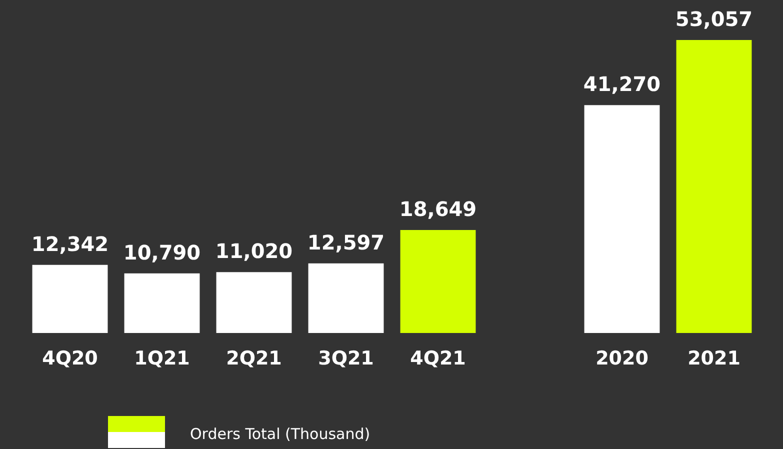 This screenshot has height=449, width=783. I want to click on data-label: 41,270, so click(622, 84).